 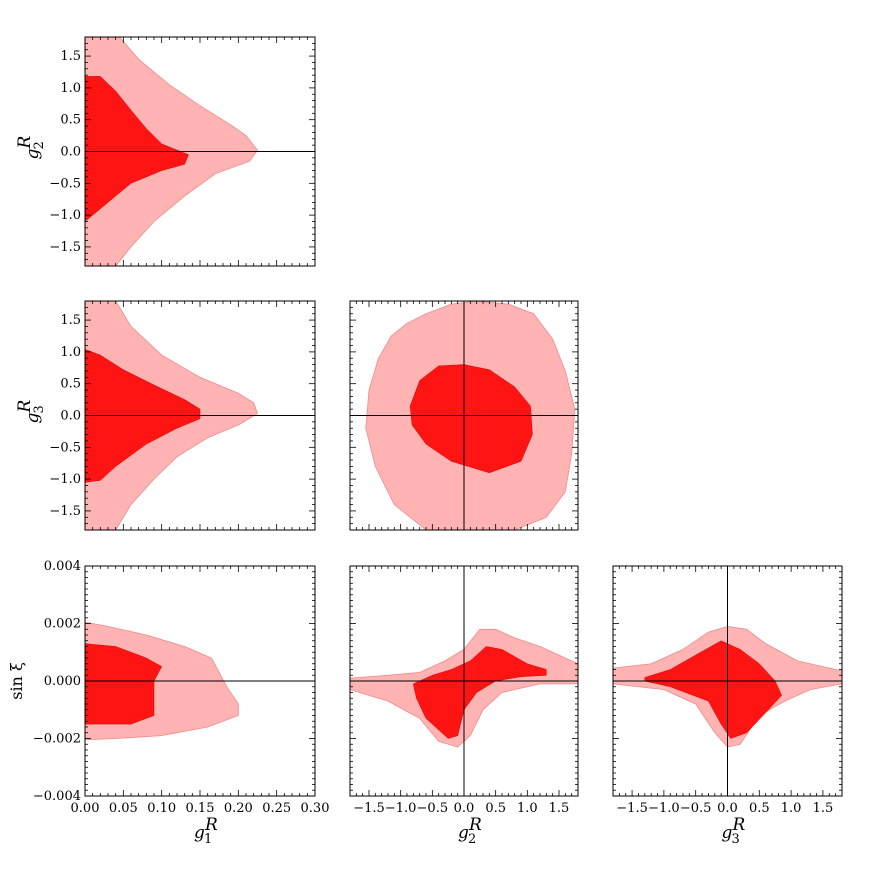 I want to click on panel-g2-sinxi: −1.5 −1.0 −0.5 0.0 0.5 1.0 1.5 g R2, so click(x=464, y=706).